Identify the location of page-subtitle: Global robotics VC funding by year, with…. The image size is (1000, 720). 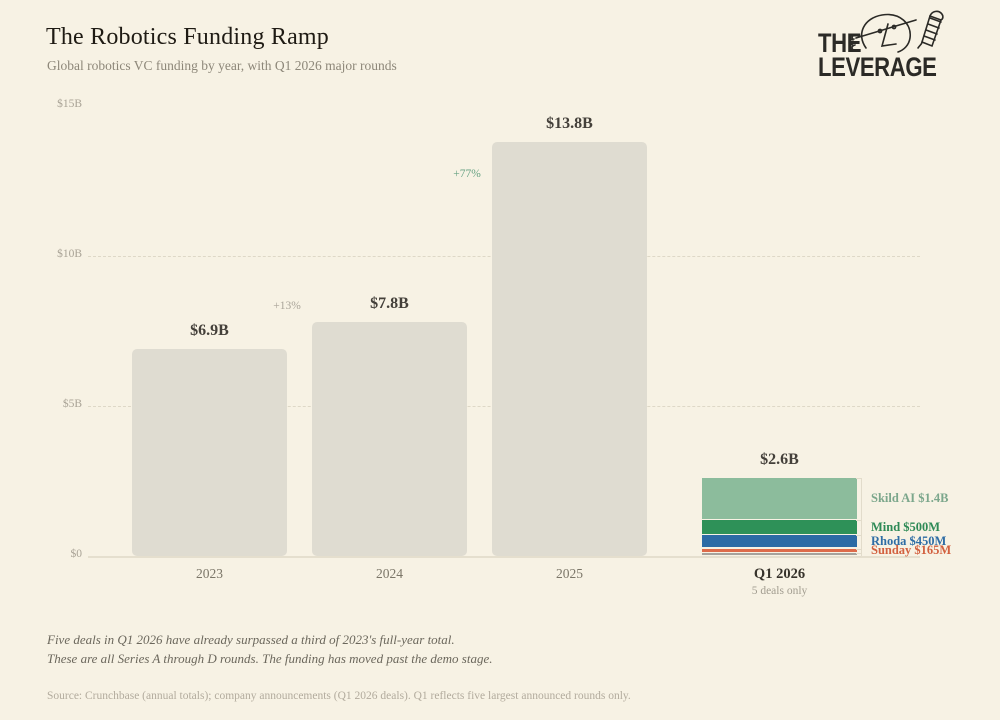
(222, 65).